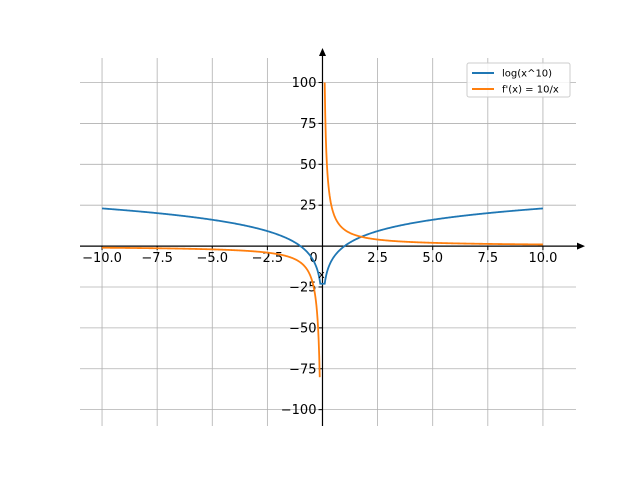 The image size is (640, 480). I want to click on x-axis-label: x, so click(321, 274).